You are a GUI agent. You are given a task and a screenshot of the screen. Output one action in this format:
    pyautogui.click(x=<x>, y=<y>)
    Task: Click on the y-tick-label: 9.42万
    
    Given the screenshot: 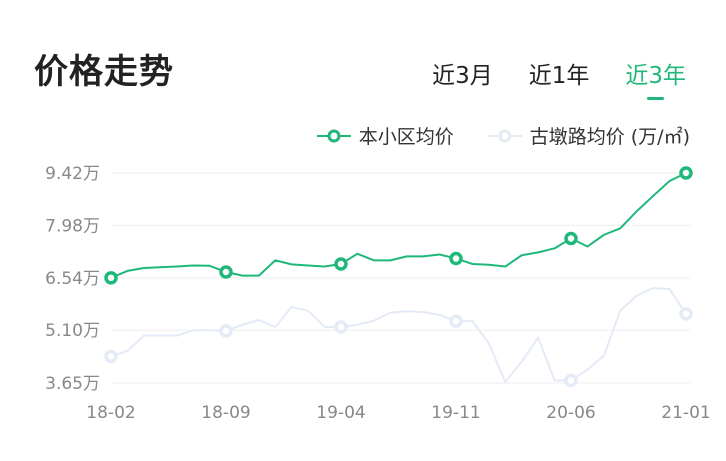 What is the action you would take?
    pyautogui.click(x=72, y=174)
    